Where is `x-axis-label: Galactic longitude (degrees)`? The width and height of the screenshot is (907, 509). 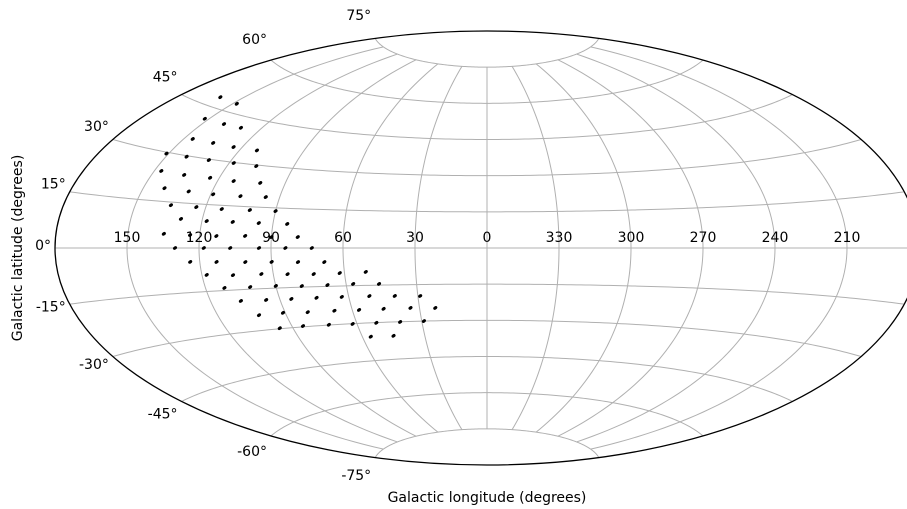
x-axis-label: Galactic longitude (degrees) is located at coordinates (487, 498).